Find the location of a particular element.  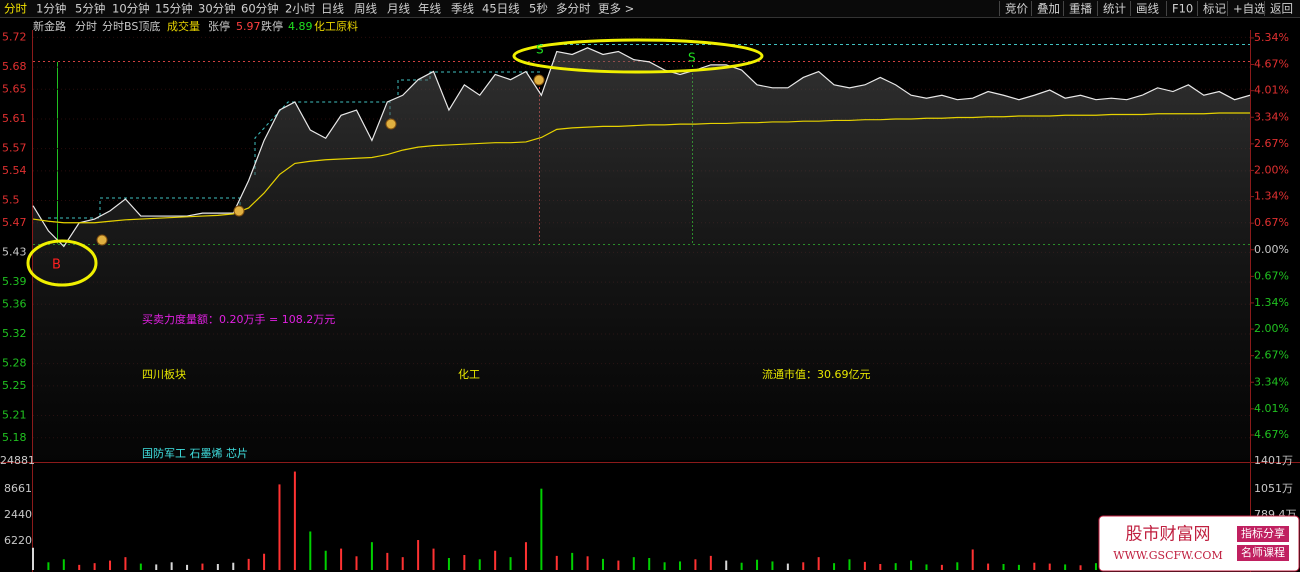

toolbar-tab: 周线 is located at coordinates (365, 9).